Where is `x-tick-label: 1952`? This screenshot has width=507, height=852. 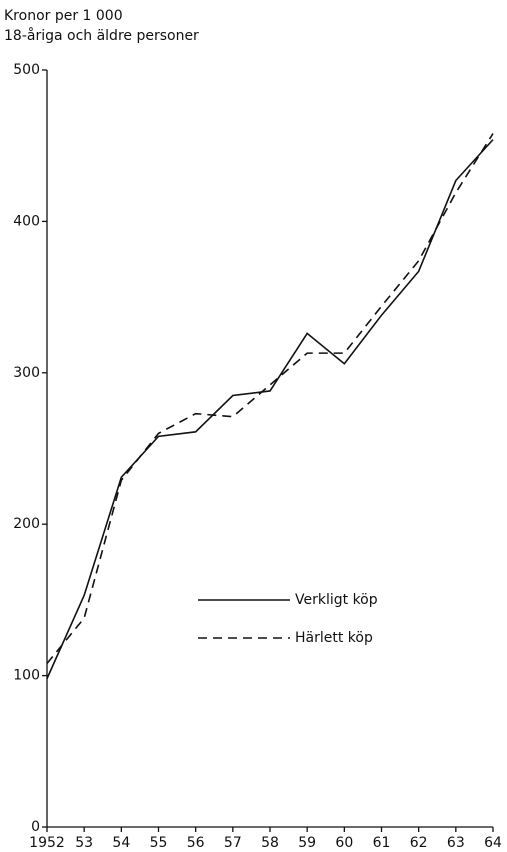 x-tick-label: 1952 is located at coordinates (47, 843).